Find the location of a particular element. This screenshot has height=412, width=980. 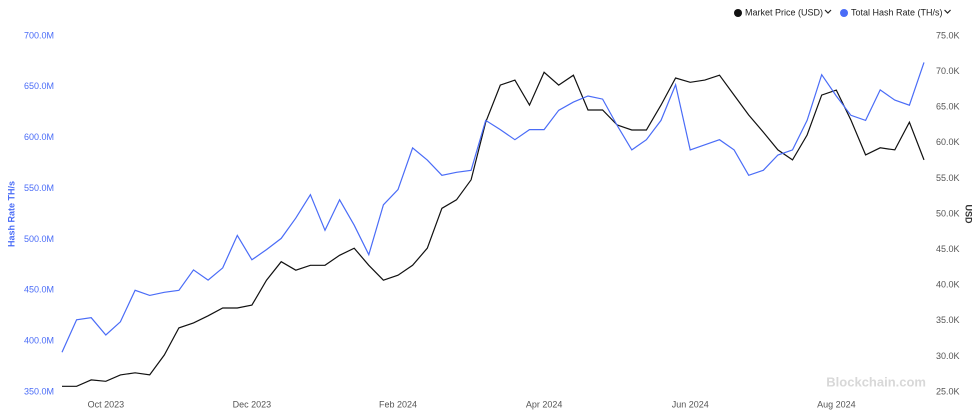

y-tick-label: 600.0M is located at coordinates (39, 137).